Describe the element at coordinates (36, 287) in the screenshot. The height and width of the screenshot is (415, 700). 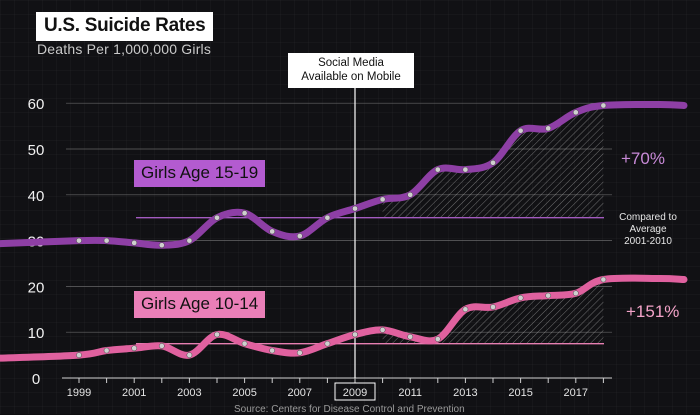
I see `y-tick-label: 20` at that location.